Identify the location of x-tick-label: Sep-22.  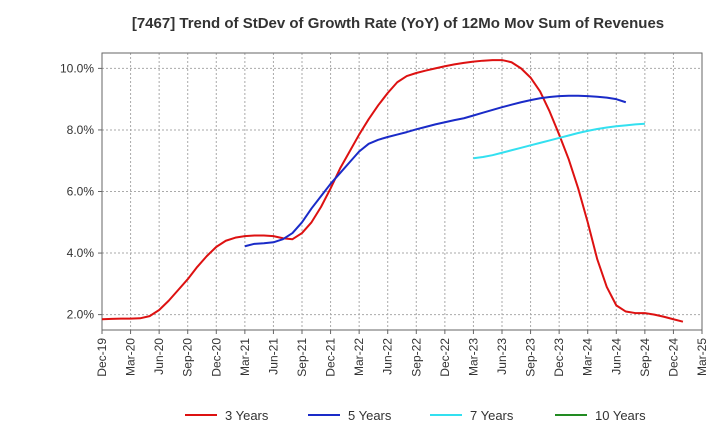
(416, 357).